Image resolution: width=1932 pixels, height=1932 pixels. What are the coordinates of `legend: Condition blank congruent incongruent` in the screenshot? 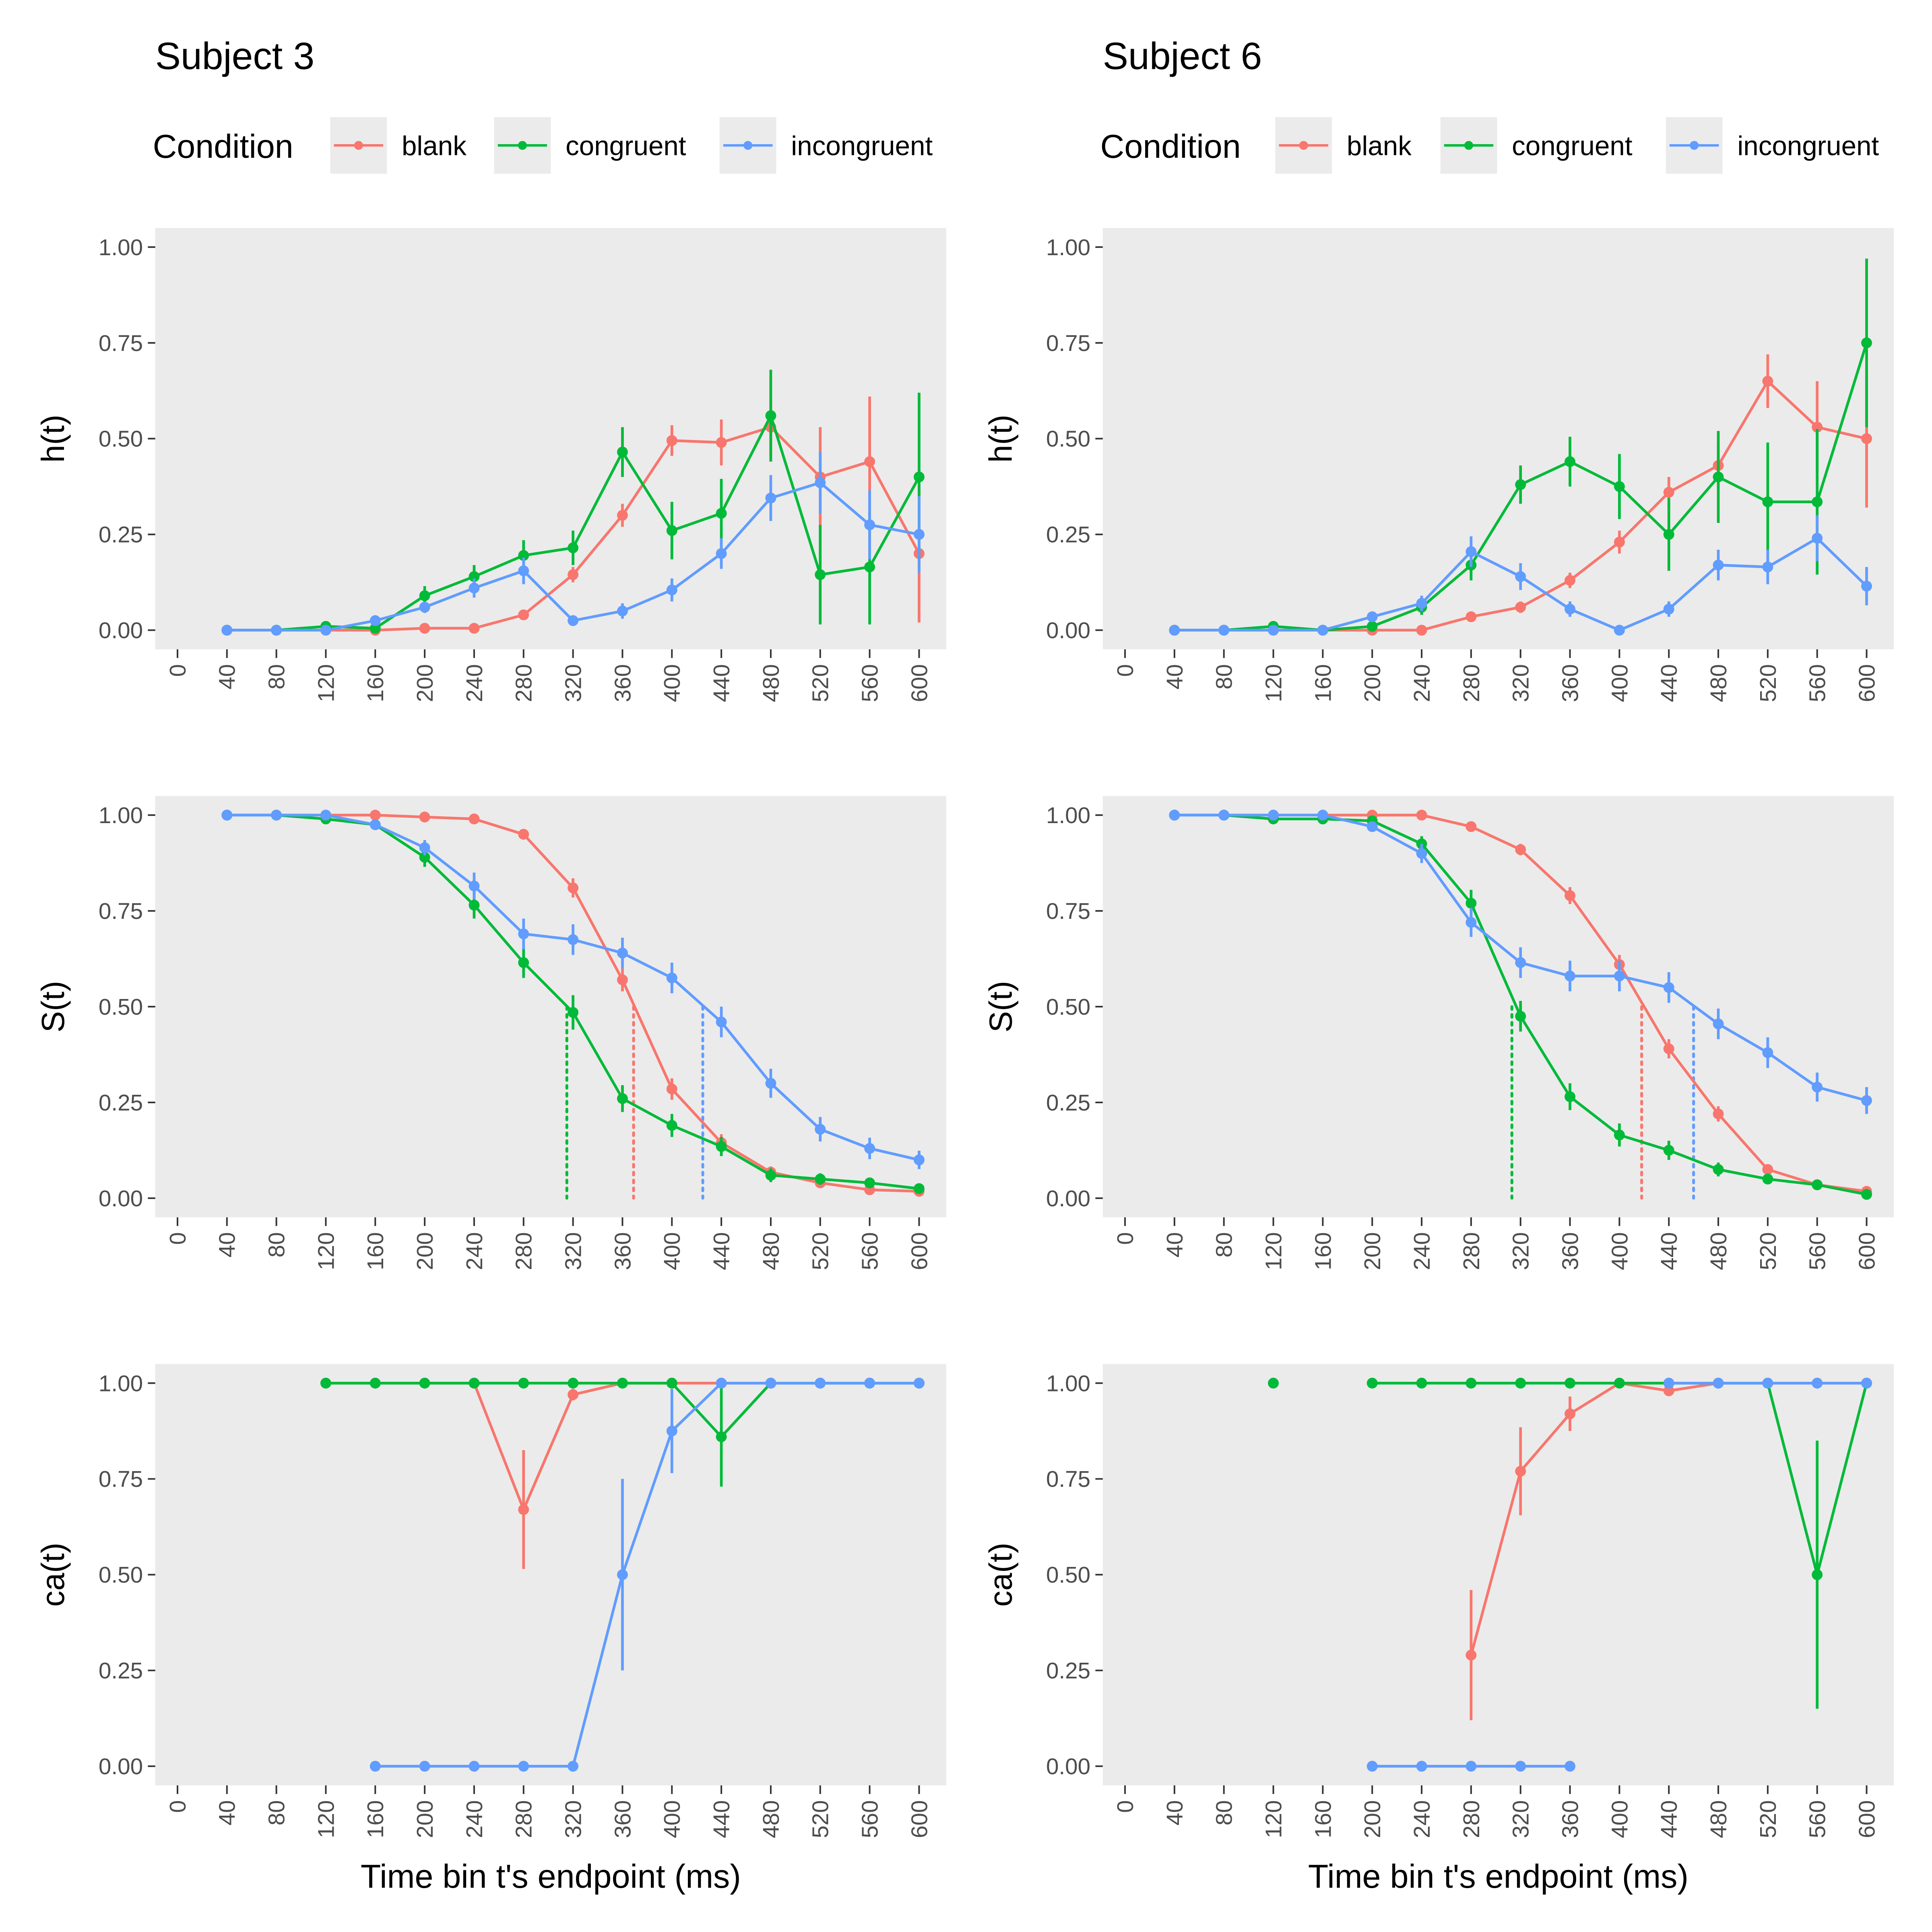 It's located at (543, 145).